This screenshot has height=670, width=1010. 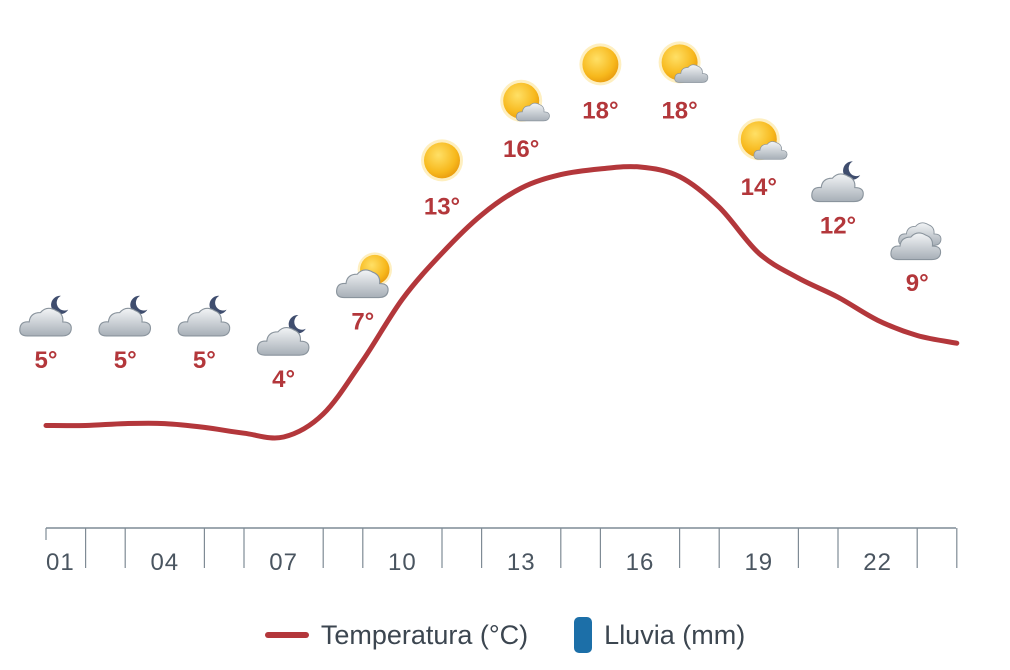 What do you see at coordinates (916, 241) in the screenshot?
I see `cloudy-icon` at bounding box center [916, 241].